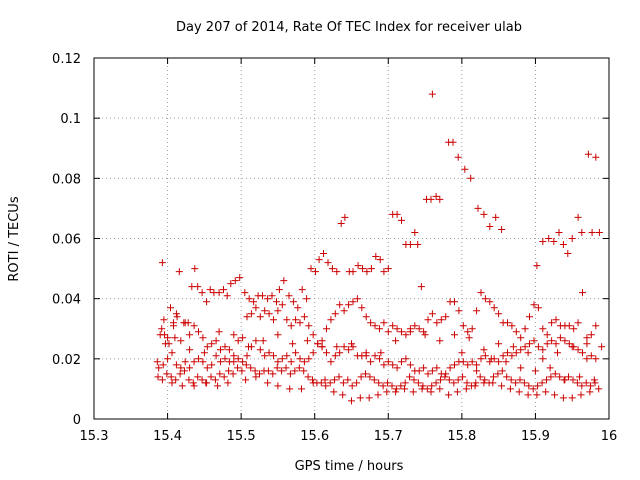  Describe the element at coordinates (66, 360) in the screenshot. I see `y-tick-label: 0.02` at that location.